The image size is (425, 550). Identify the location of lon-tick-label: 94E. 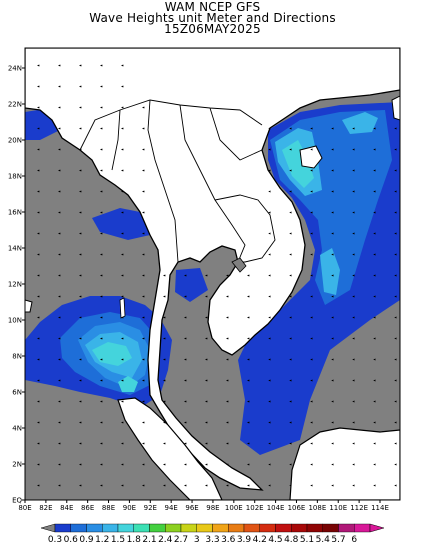
(171, 508).